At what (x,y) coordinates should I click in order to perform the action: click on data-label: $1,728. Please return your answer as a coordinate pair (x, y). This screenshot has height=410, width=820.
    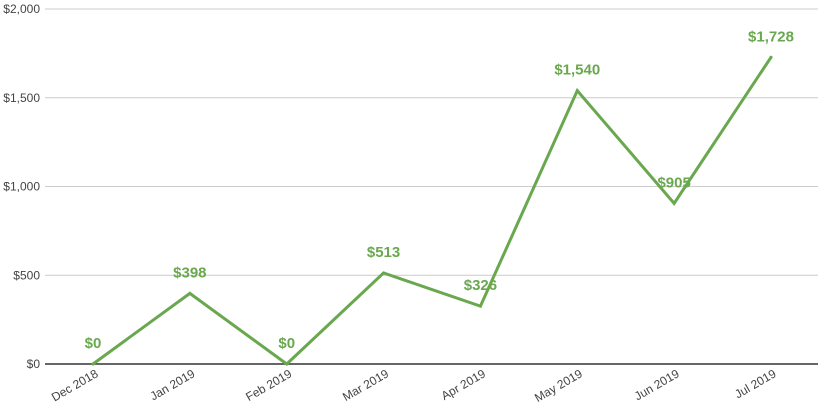
    Looking at the image, I should click on (771, 36).